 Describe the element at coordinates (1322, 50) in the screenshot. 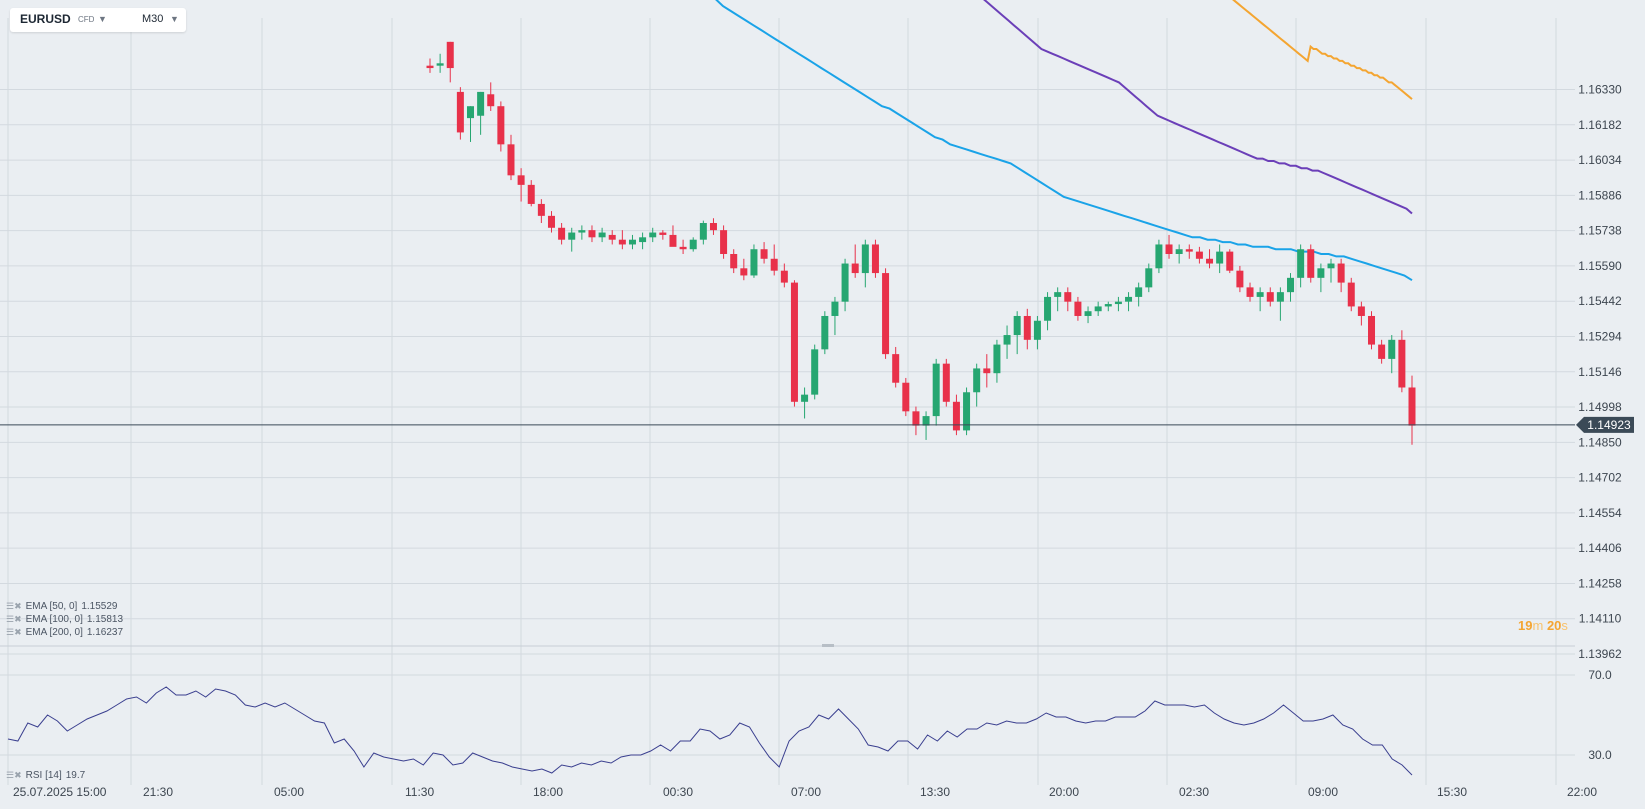

I see `ema200-line` at that location.